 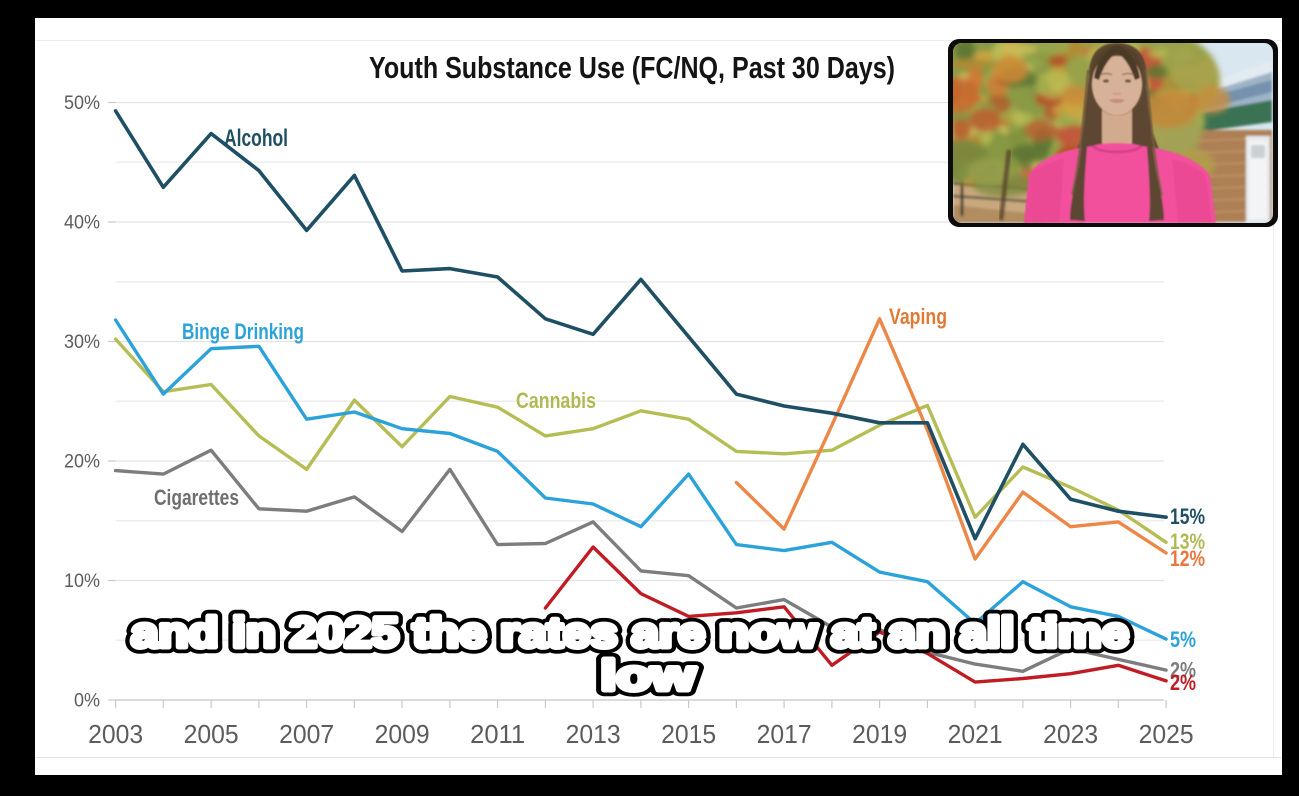 I want to click on svg-text: Binge Drinking, so click(x=243, y=331).